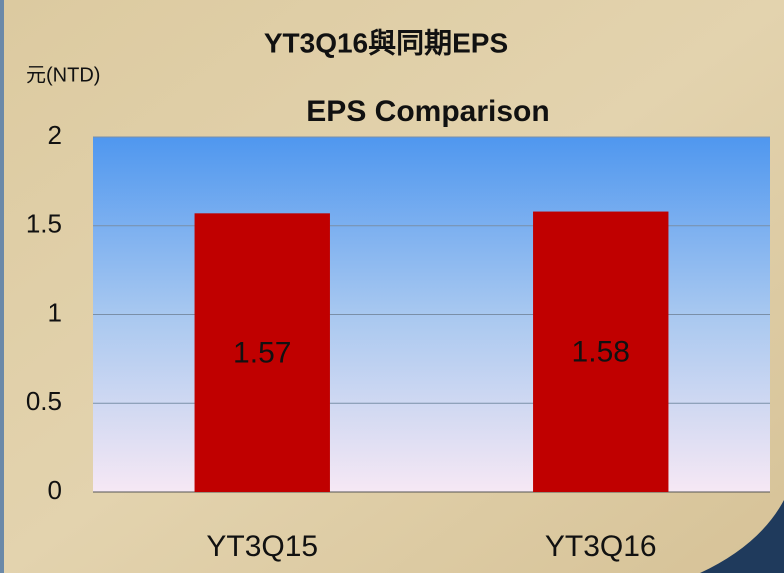  Describe the element at coordinates (55, 135) in the screenshot. I see `y-tick-label: 2` at that location.